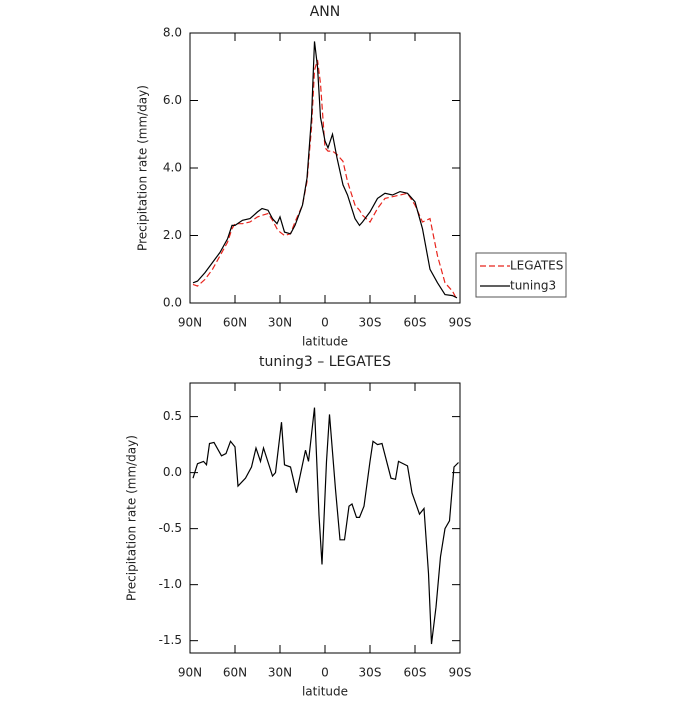 The image size is (700, 704). I want to click on y-tick-label: 4.0, so click(172, 168).